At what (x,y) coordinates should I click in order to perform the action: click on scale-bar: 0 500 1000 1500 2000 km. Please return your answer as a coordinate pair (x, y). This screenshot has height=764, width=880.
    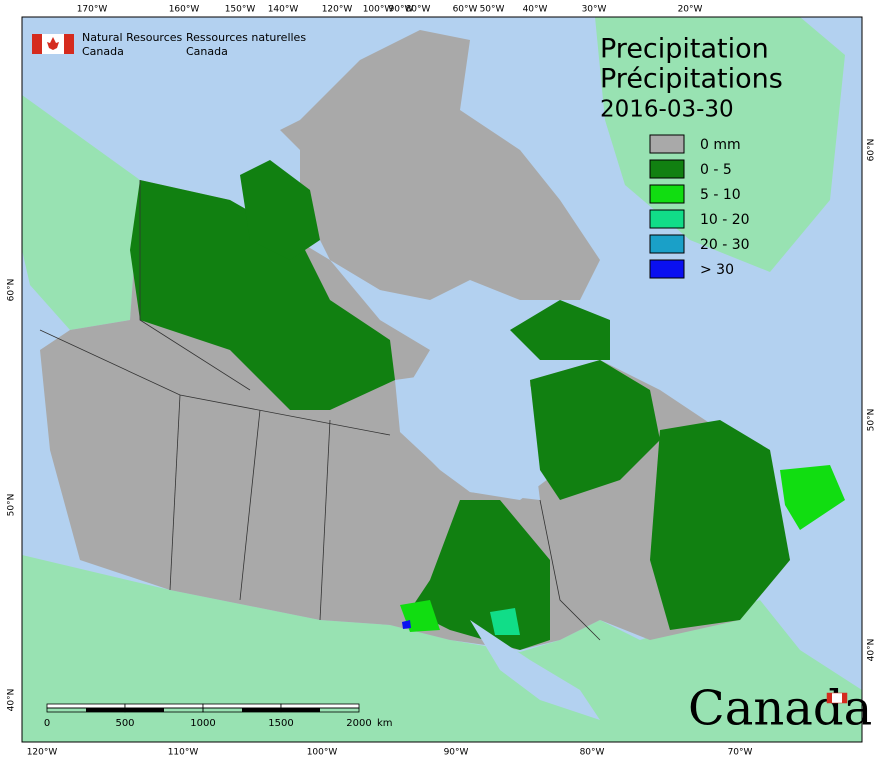
    Looking at the image, I should click on (218, 716).